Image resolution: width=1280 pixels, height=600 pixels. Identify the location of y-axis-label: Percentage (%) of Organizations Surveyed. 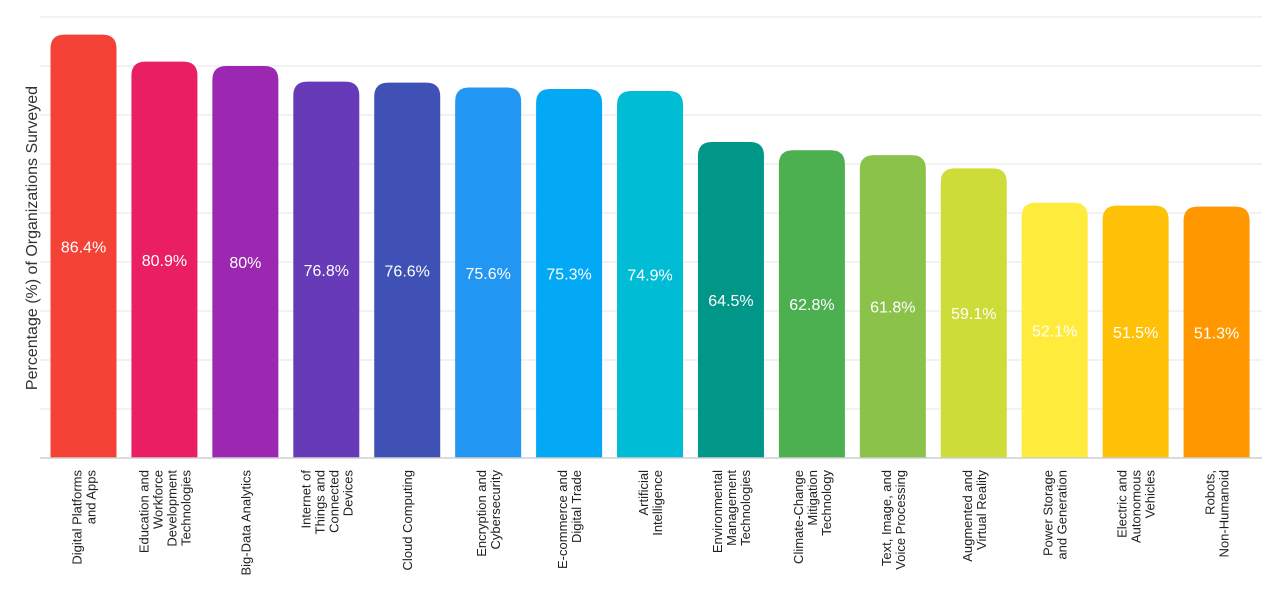
(32, 238).